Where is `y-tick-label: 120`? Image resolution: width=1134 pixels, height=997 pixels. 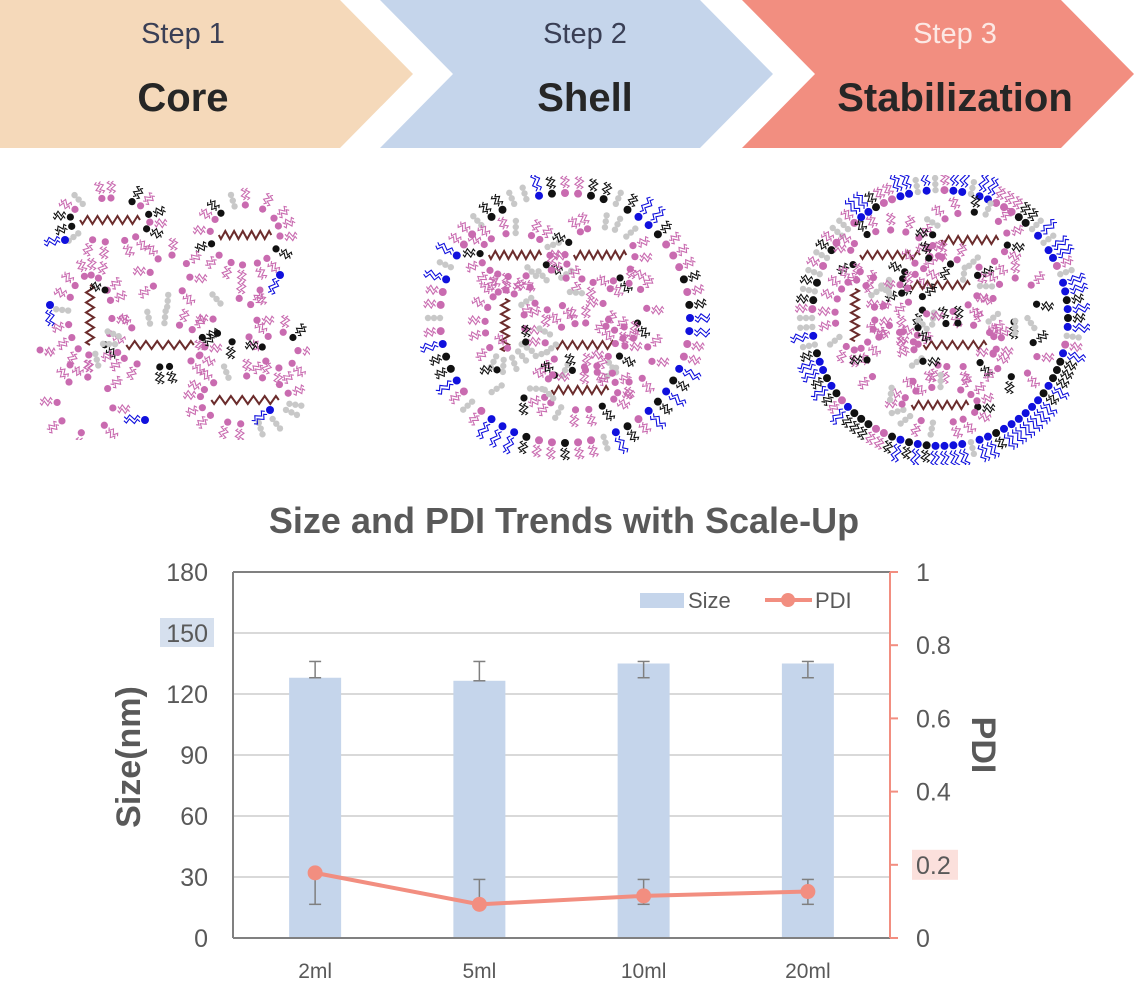 y-tick-label: 120 is located at coordinates (187, 695).